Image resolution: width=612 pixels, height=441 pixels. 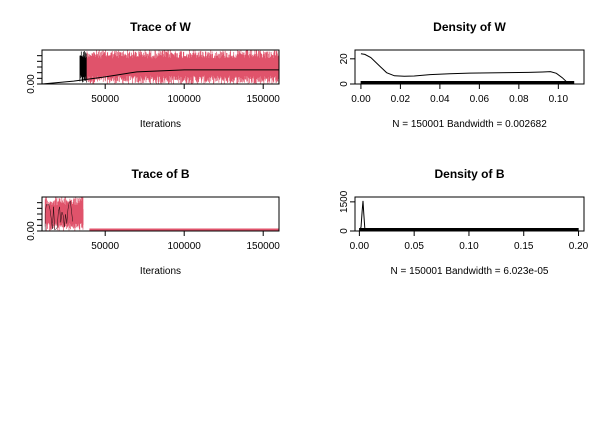 I want to click on y-tick-label: 1500, so click(x=344, y=201).